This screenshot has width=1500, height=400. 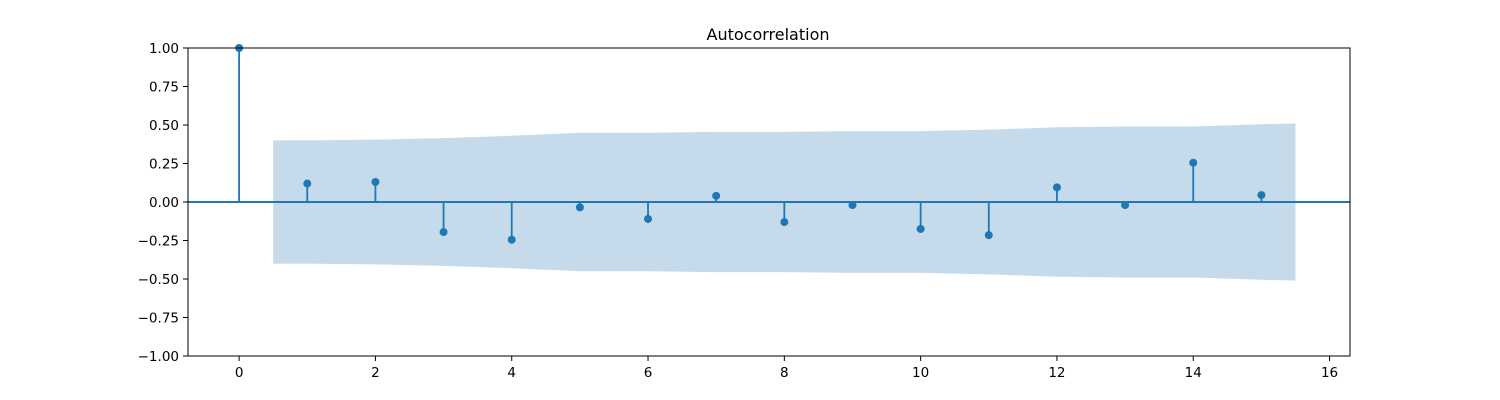 I want to click on y-tick-label-8: 1.00, so click(x=164, y=49).